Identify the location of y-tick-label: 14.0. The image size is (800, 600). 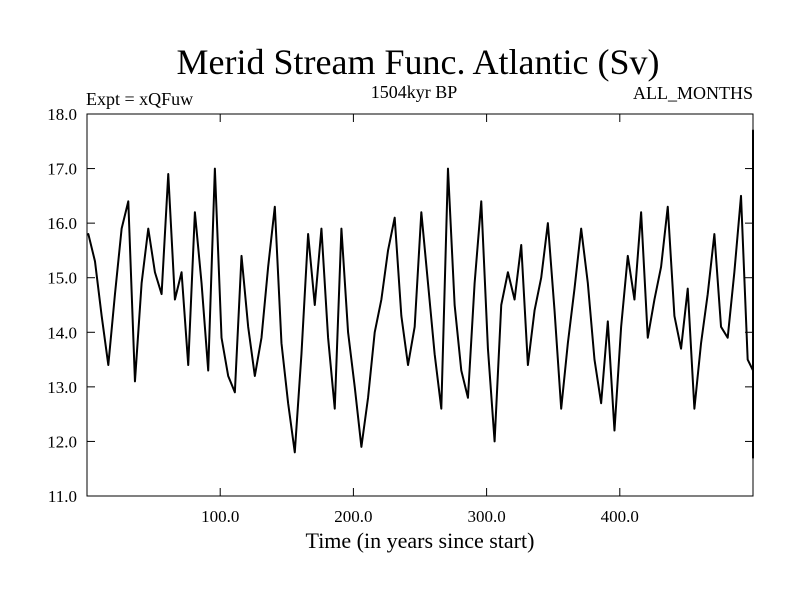
(62, 332).